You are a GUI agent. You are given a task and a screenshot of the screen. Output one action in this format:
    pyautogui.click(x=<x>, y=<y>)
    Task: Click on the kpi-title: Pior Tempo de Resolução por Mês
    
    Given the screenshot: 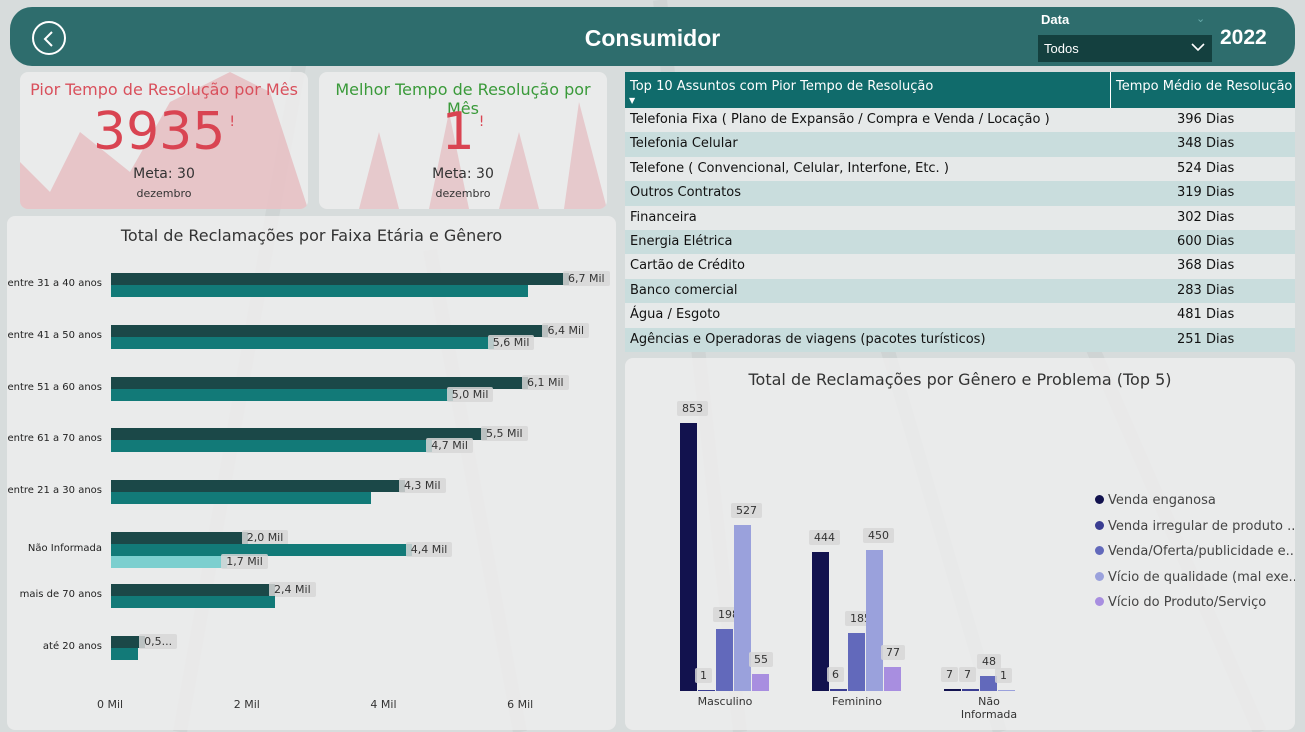 What is the action you would take?
    pyautogui.click(x=164, y=89)
    